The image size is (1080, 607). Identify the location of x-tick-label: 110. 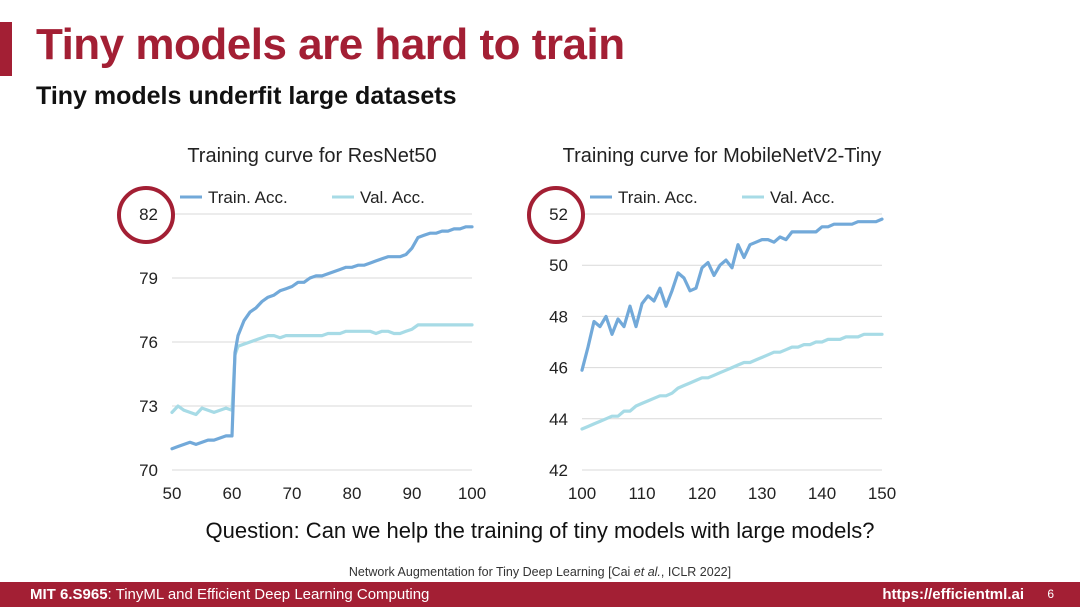
(641, 493).